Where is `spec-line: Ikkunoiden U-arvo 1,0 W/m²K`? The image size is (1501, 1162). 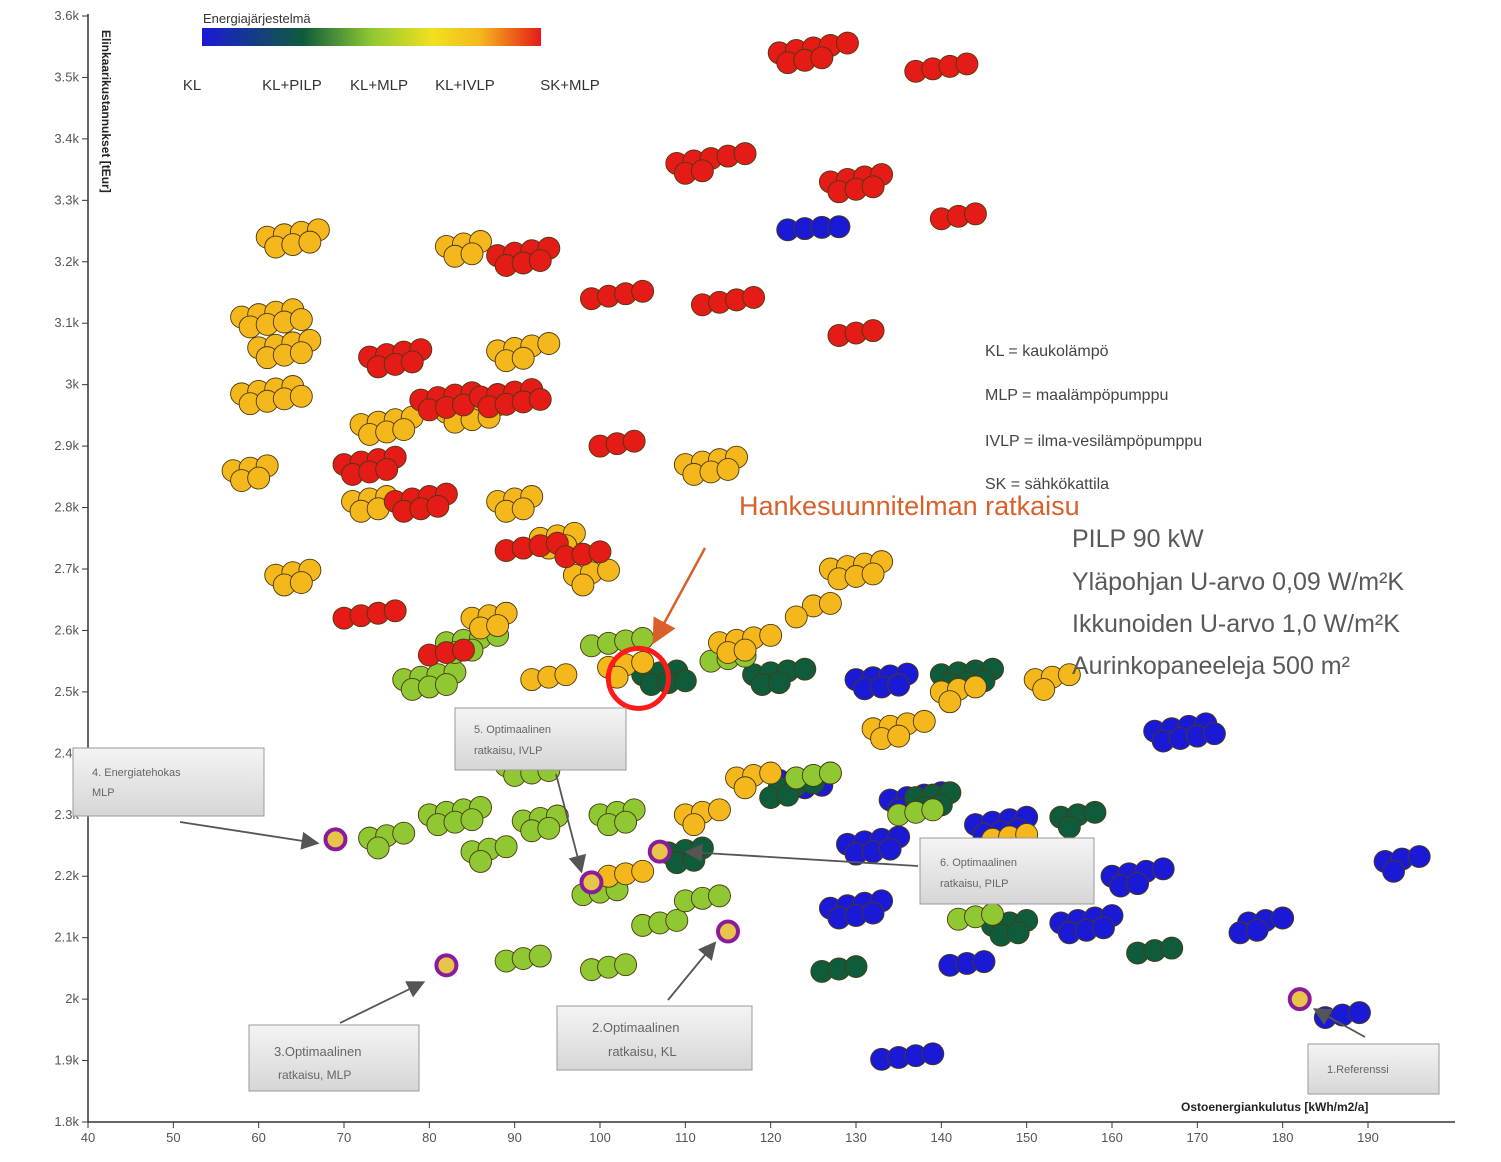
spec-line: Ikkunoiden U-arvo 1,0 W/m²K is located at coordinates (1236, 624).